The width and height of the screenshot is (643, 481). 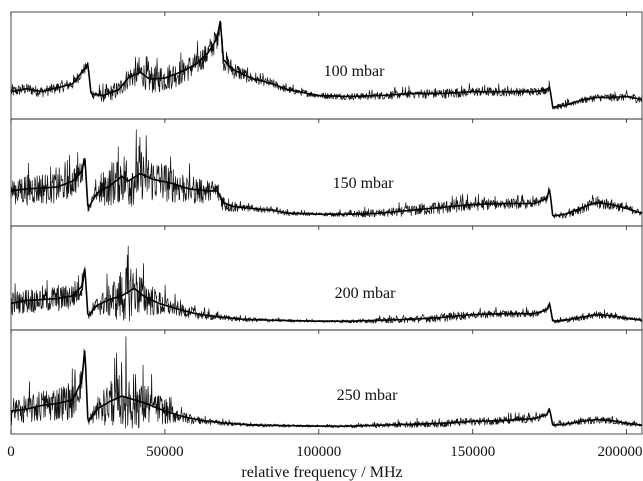 I want to click on x-tick-label: 0, so click(x=11, y=452).